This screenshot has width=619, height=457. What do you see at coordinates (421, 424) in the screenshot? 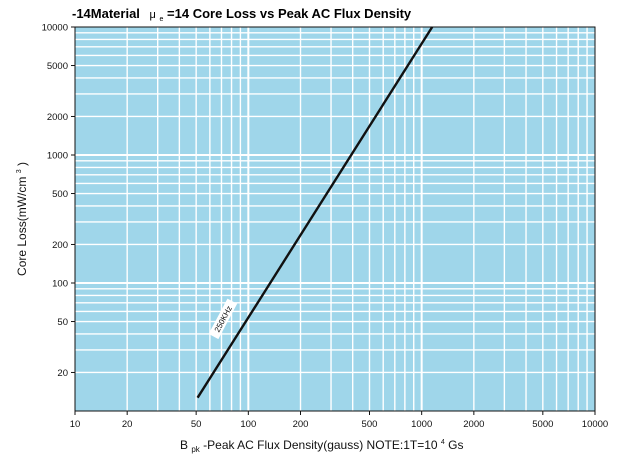
I see `x-tick-label: 1000` at bounding box center [421, 424].